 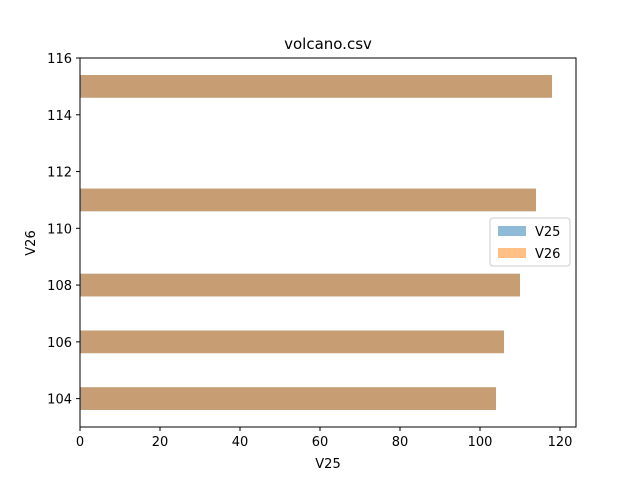 I want to click on y-tick-label: 106, so click(x=59, y=343).